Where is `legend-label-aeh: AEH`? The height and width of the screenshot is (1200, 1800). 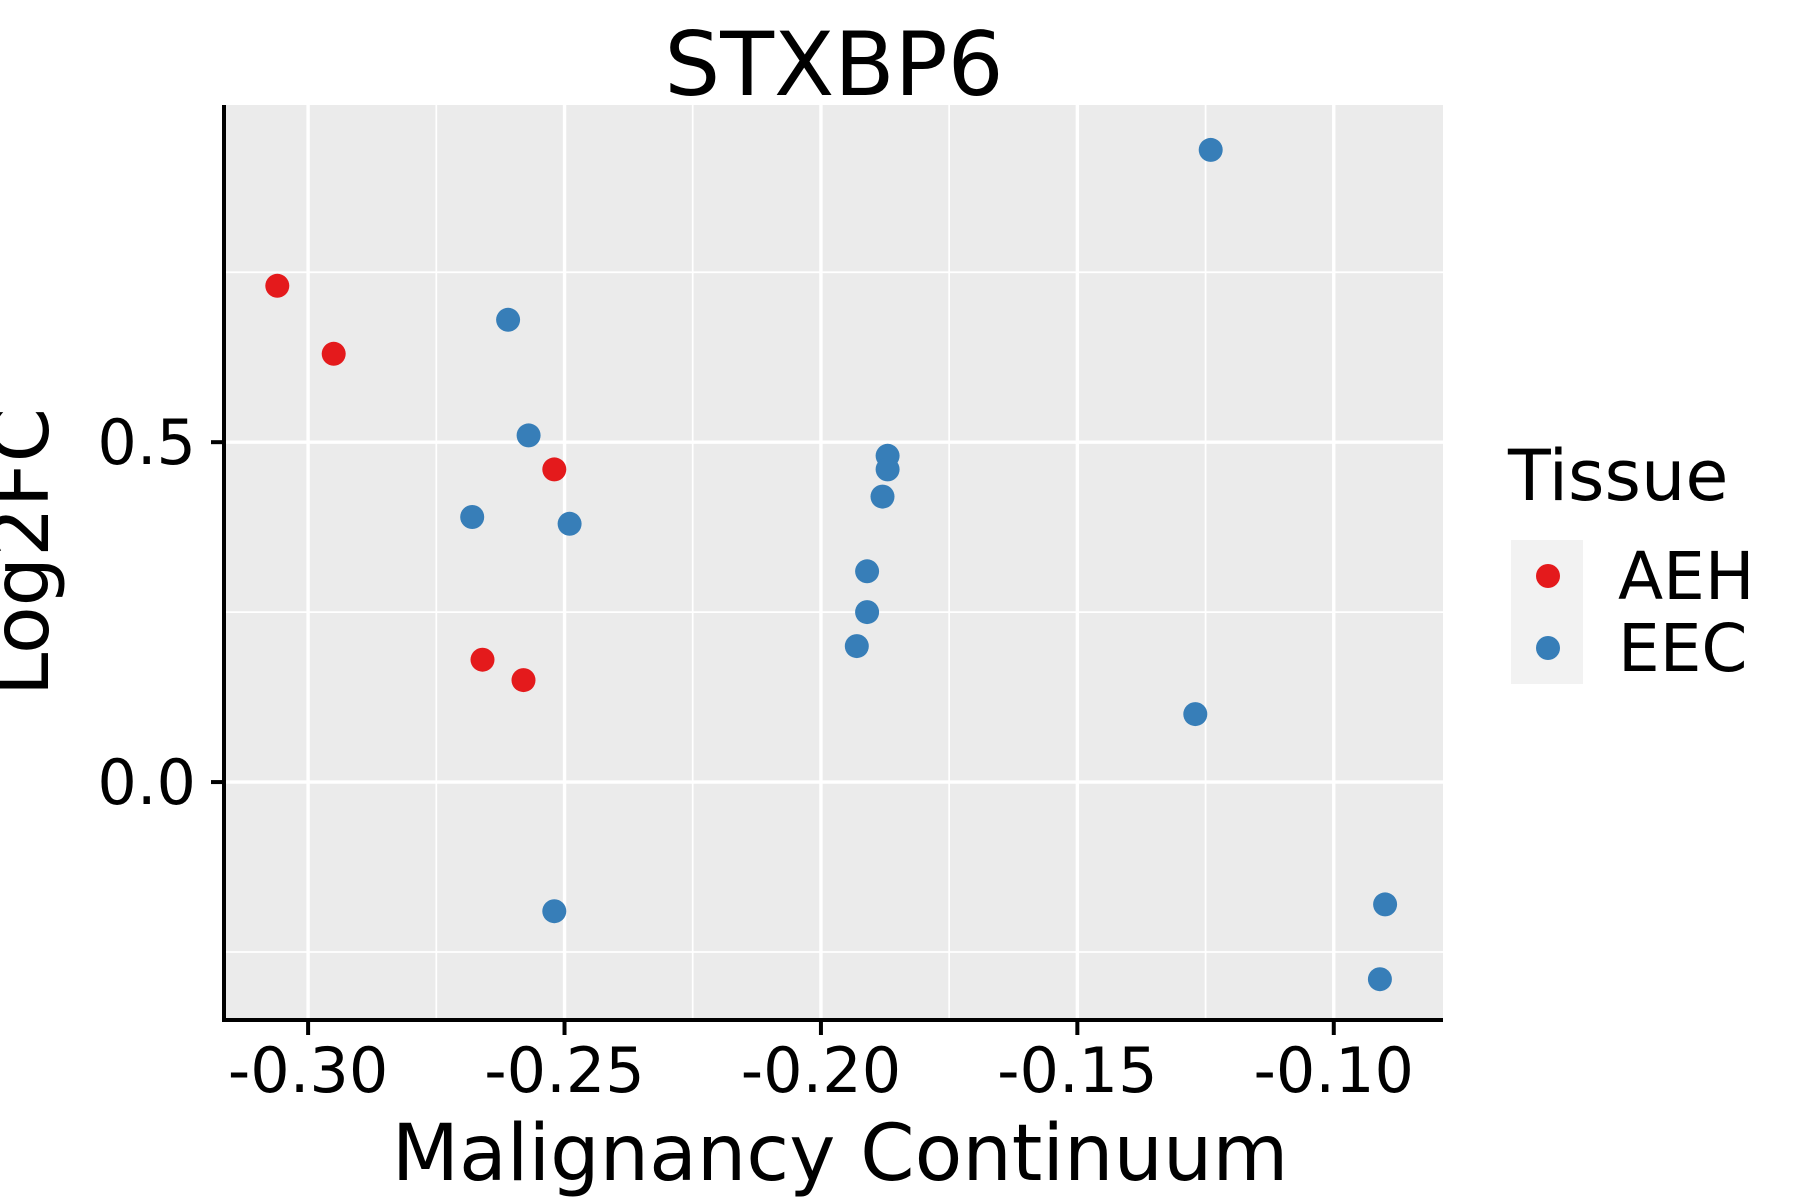
legend-label-aeh: AEH is located at coordinates (1686, 576).